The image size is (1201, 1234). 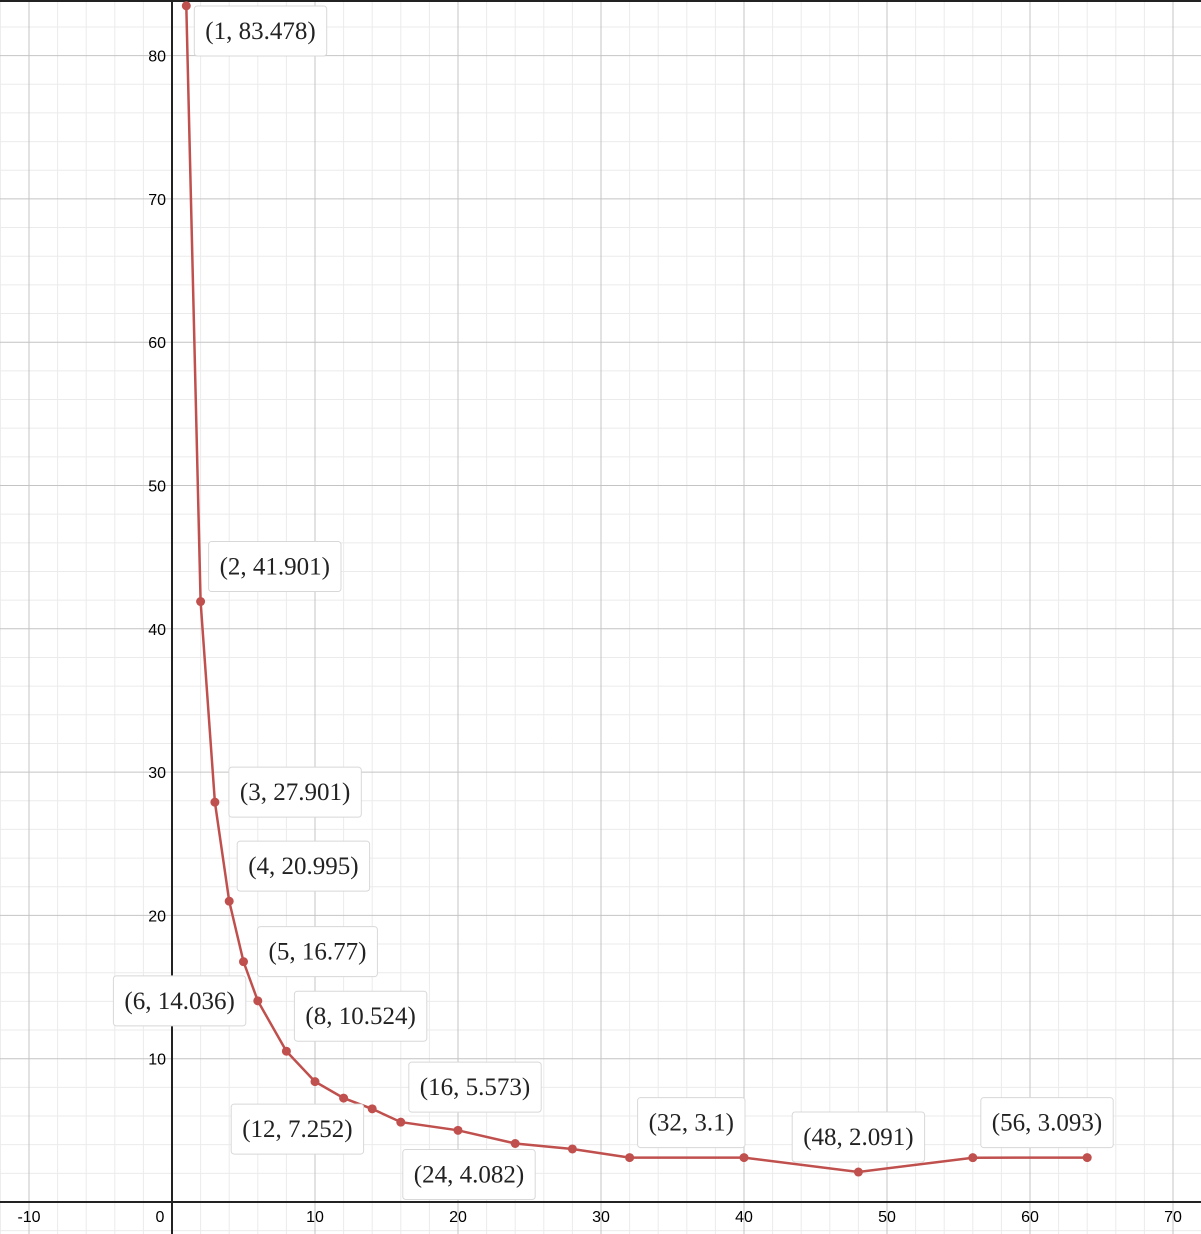 I want to click on x-tick-label: -10, so click(x=28, y=1217).